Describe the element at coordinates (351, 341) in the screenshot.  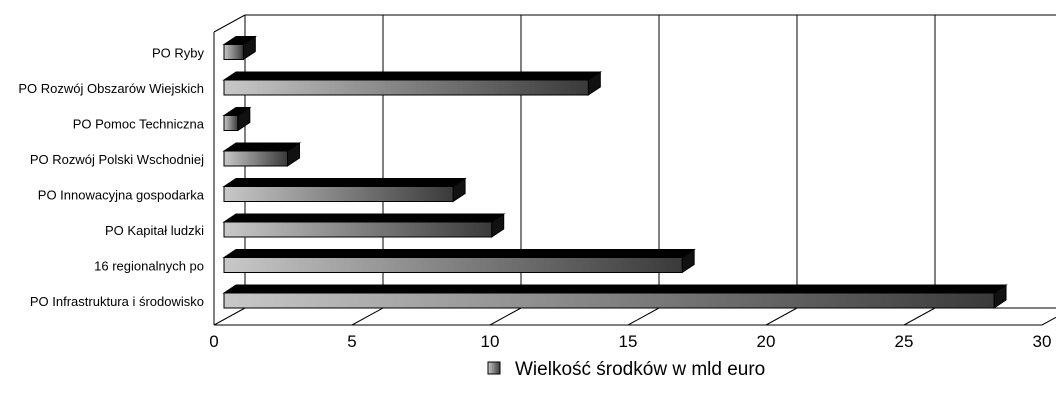
I see `x-tick-label: 5` at that location.